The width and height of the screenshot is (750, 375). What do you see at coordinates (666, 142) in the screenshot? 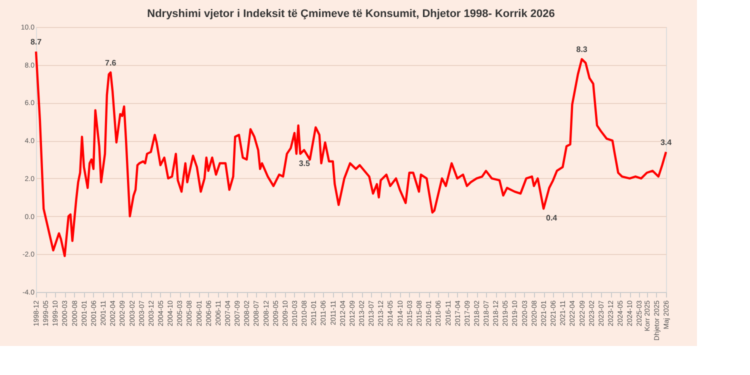
I see `annotation: 3.4` at bounding box center [666, 142].